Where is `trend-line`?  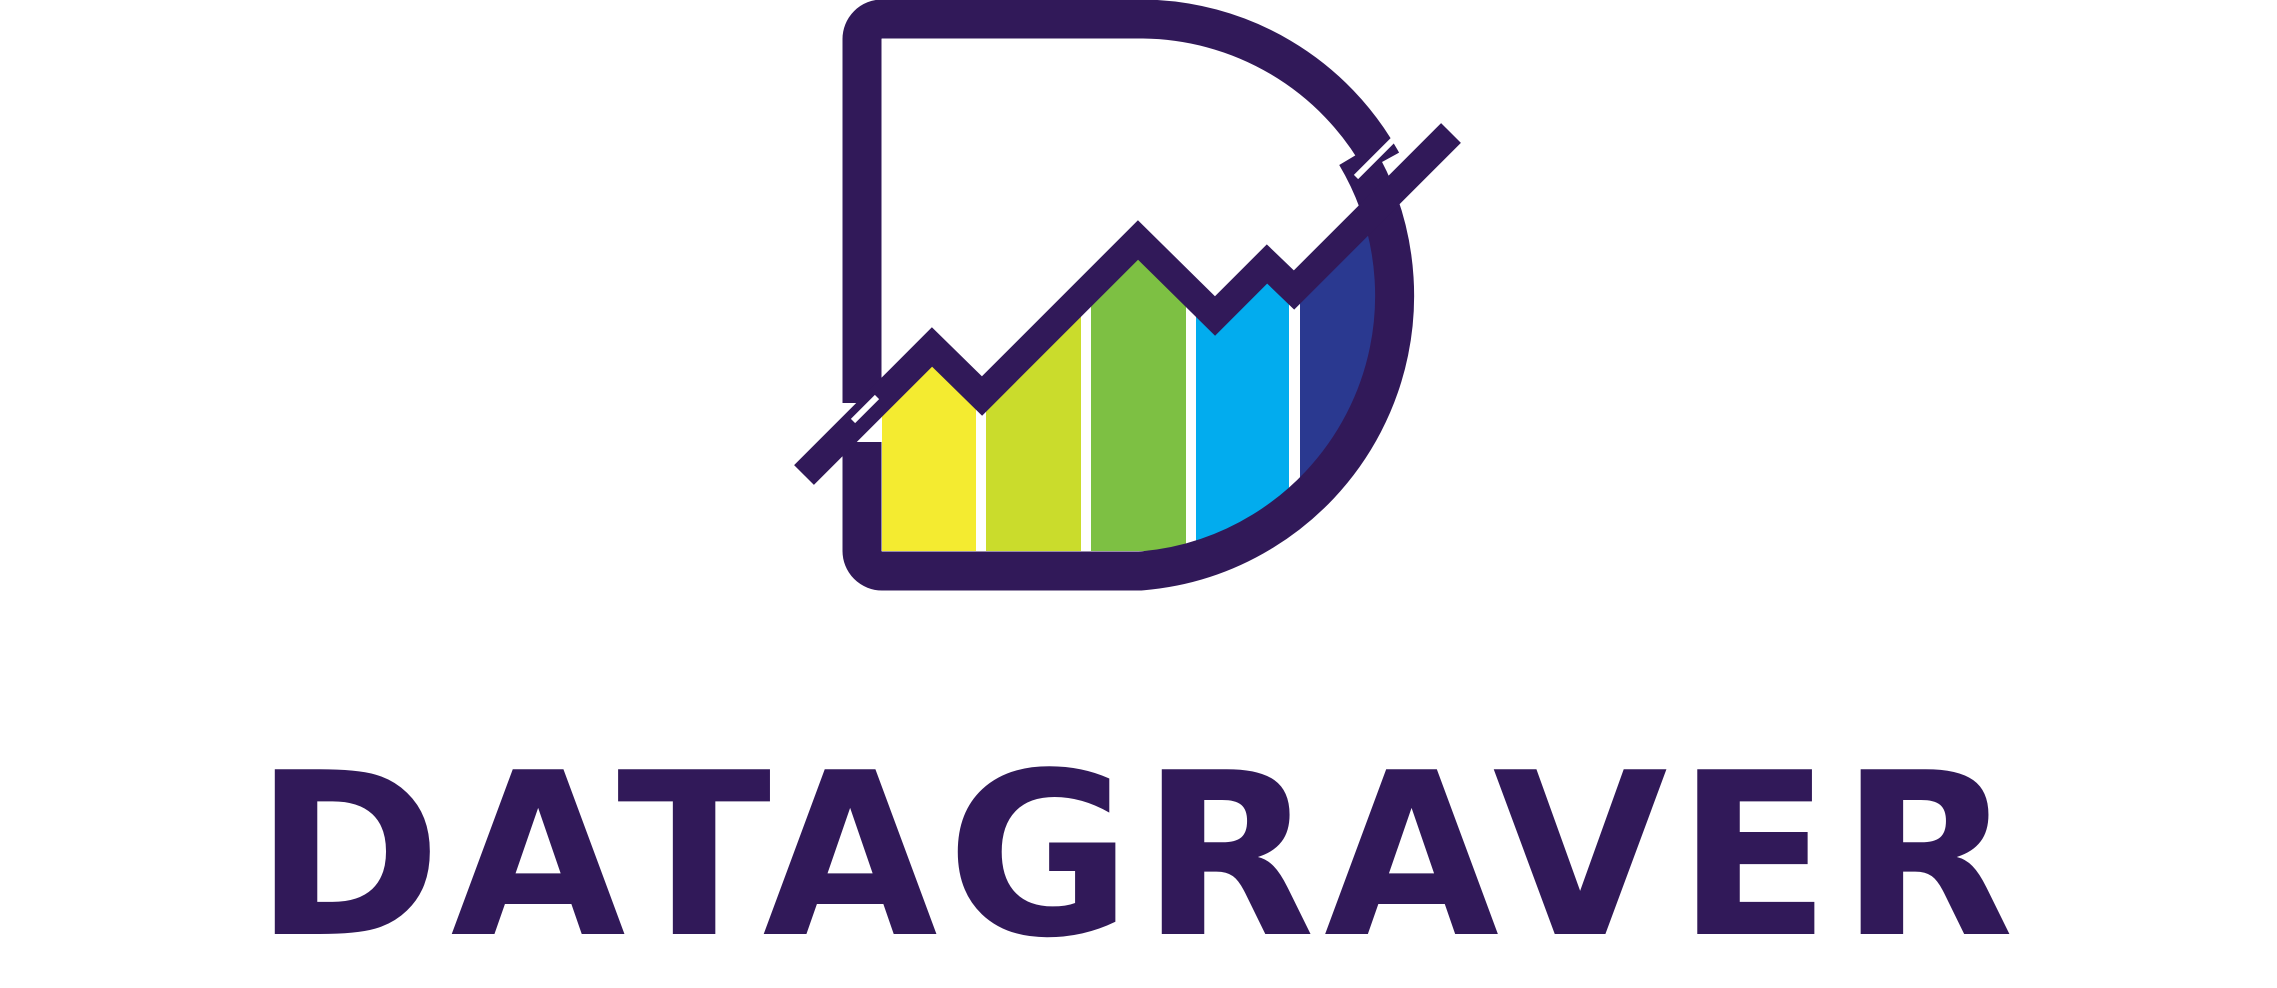
trend-line is located at coordinates (1127, 304).